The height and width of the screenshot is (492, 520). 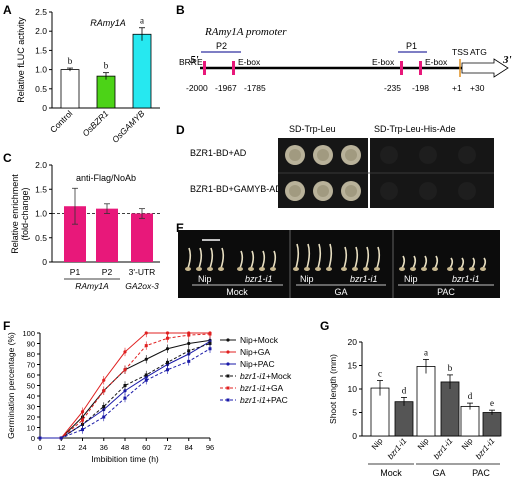 What do you see at coordinates (324, 326) in the screenshot?
I see `panel-label-g: G` at bounding box center [324, 326].